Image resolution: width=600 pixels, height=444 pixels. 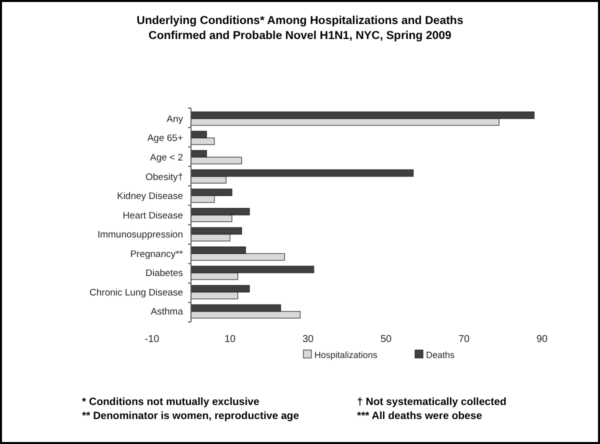 What do you see at coordinates (542, 339) in the screenshot?
I see `x-tick-label: 90` at bounding box center [542, 339].